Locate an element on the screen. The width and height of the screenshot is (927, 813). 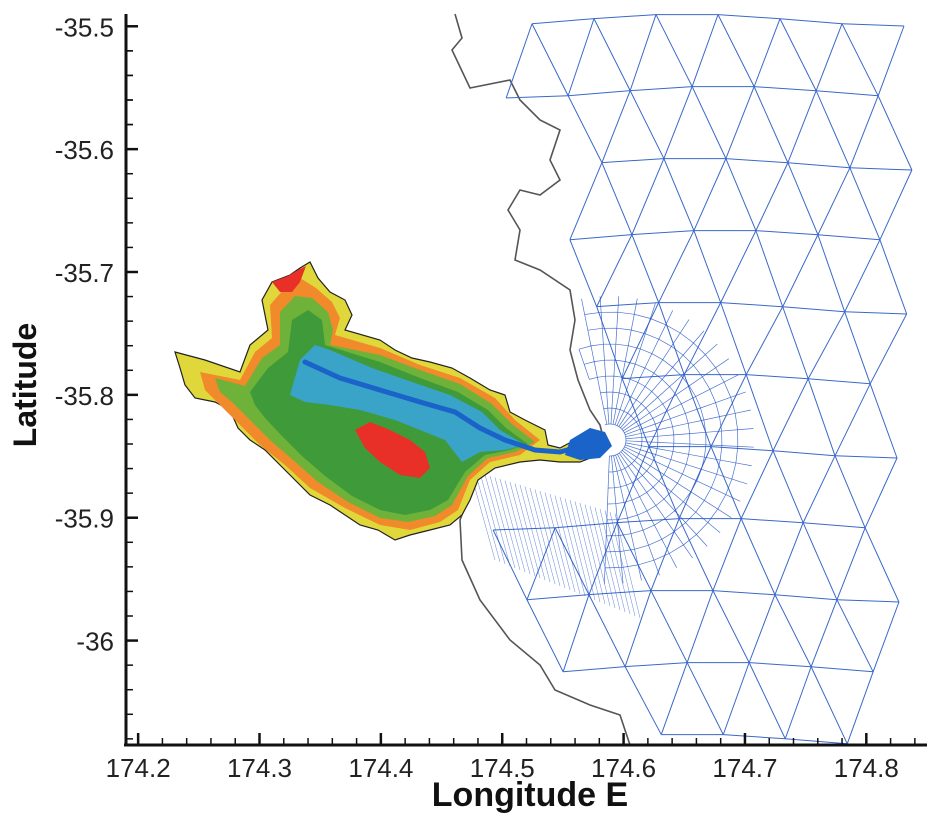
harbour-red-intertidal is located at coordinates (392, 450).